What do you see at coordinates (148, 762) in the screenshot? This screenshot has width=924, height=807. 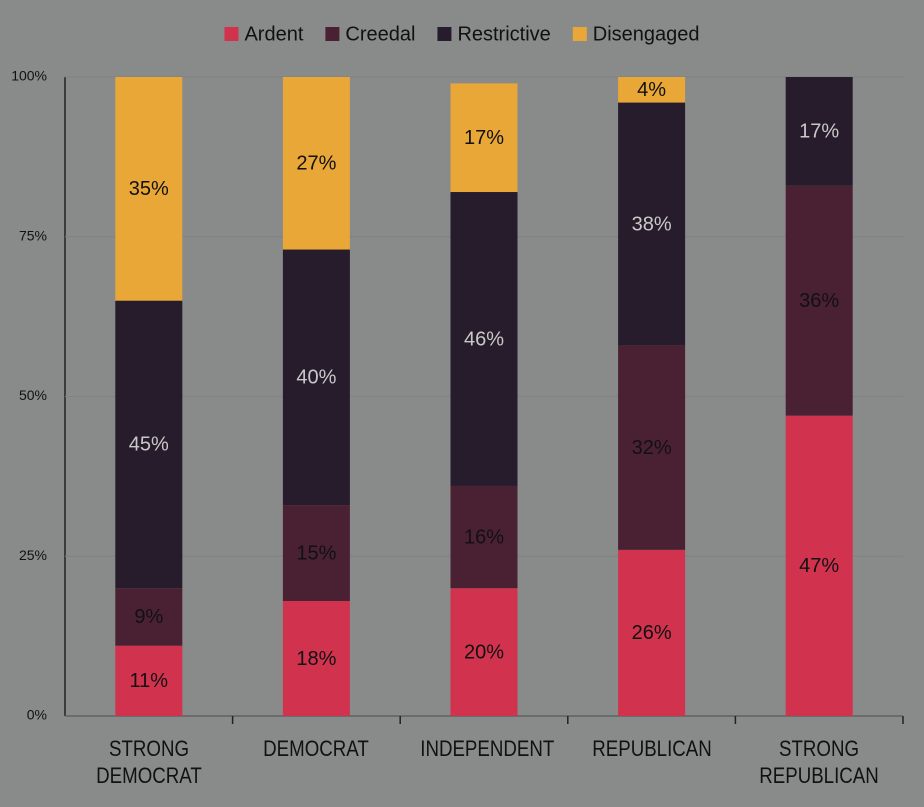 I see `x-tick-label: STRONG DEMOCRAT` at bounding box center [148, 762].